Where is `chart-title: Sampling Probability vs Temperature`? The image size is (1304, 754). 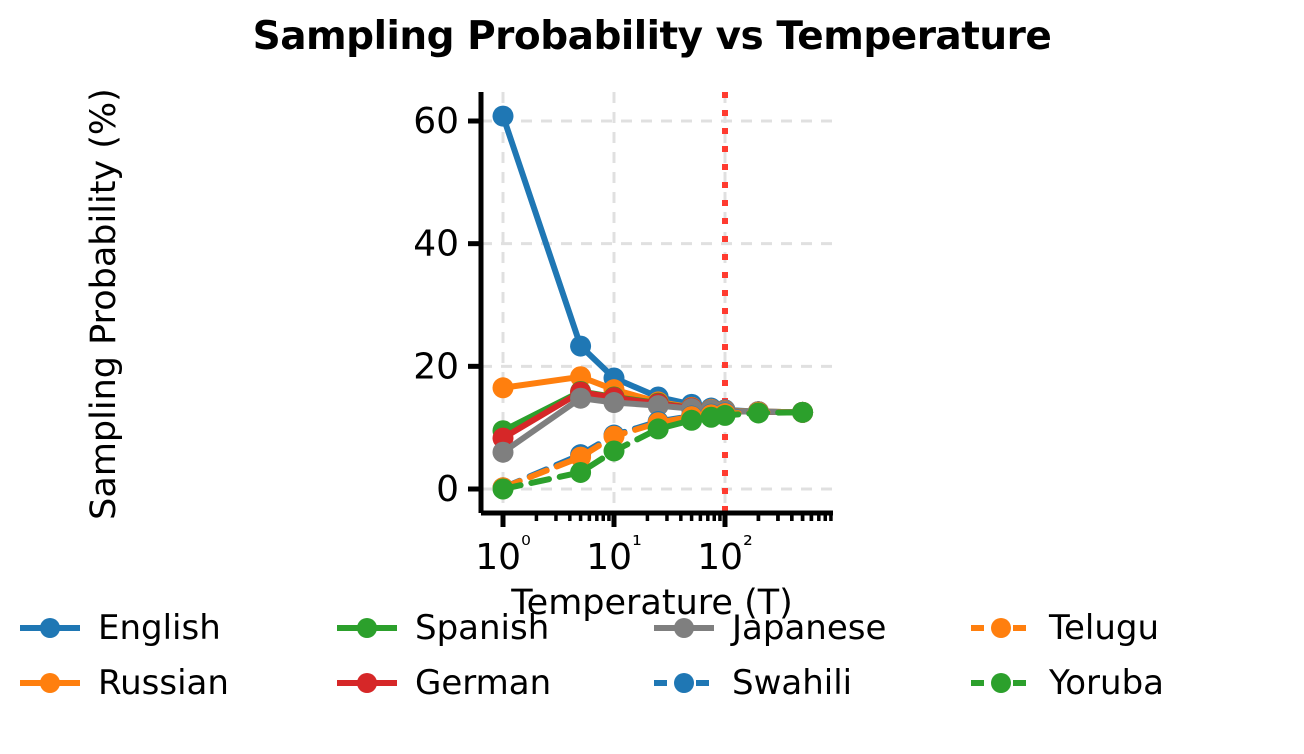 chart-title: Sampling Probability vs Temperature is located at coordinates (652, 36).